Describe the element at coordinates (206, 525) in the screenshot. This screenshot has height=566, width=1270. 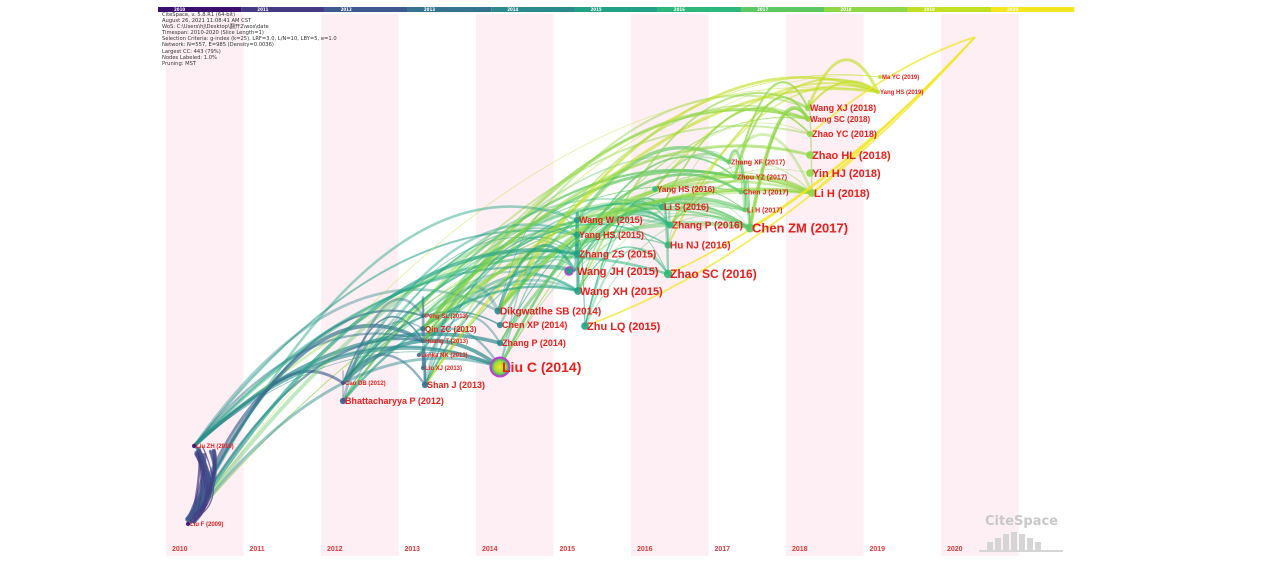
I see `node-label: Liu F (2009)` at that location.